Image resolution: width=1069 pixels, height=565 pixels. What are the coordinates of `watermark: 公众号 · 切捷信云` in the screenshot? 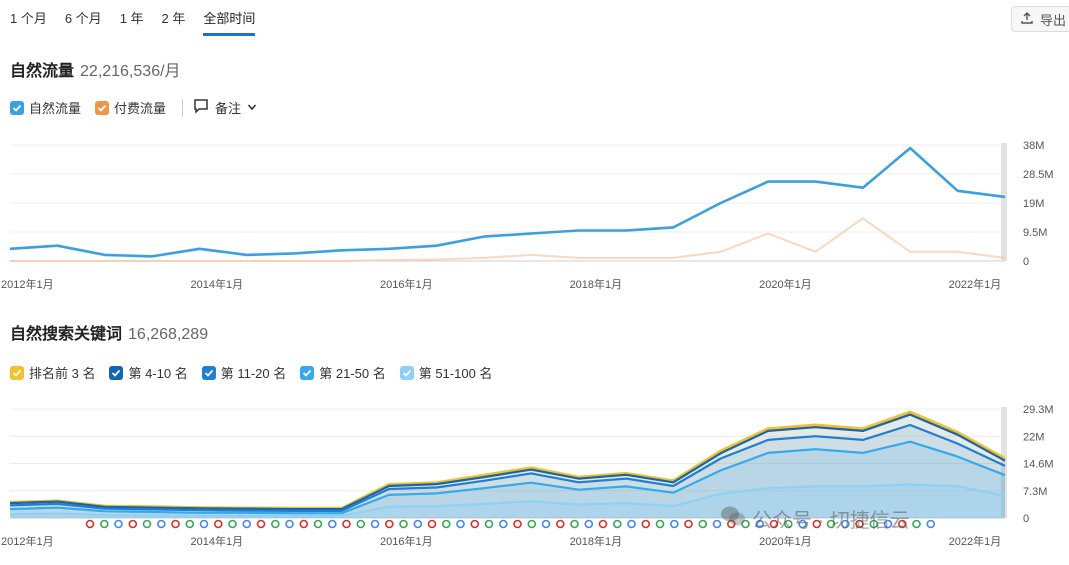 It's located at (815, 518).